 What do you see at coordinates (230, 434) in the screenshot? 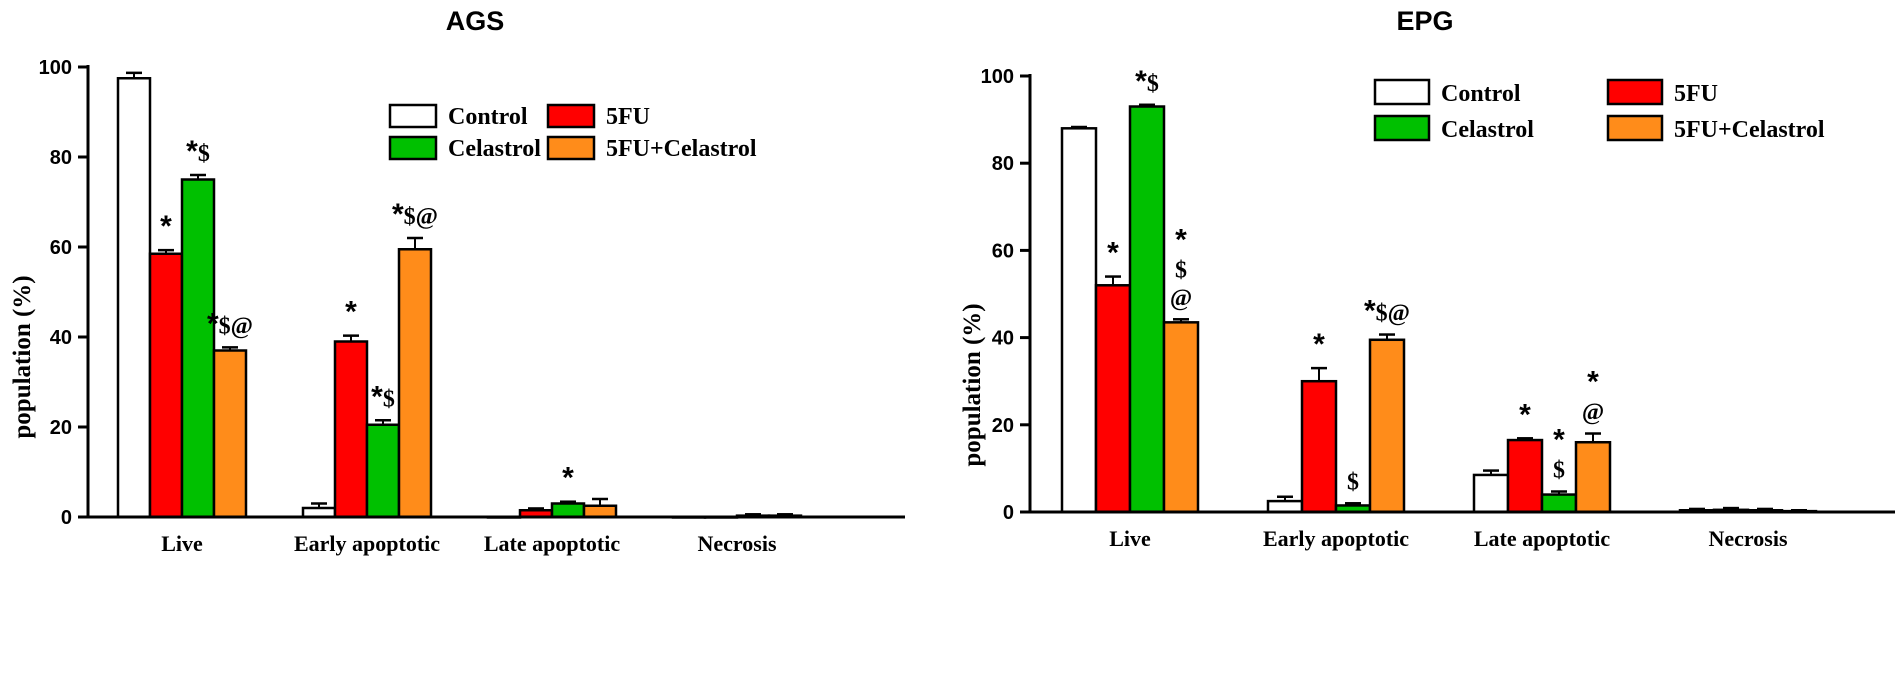
I see `bar-5fu-celastrol-live` at bounding box center [230, 434].